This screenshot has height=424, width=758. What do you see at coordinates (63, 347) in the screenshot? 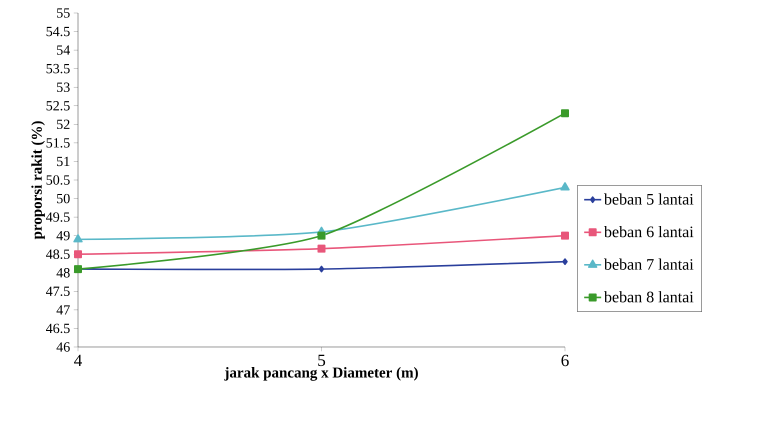
I see `y-tick-label: 46` at bounding box center [63, 347].